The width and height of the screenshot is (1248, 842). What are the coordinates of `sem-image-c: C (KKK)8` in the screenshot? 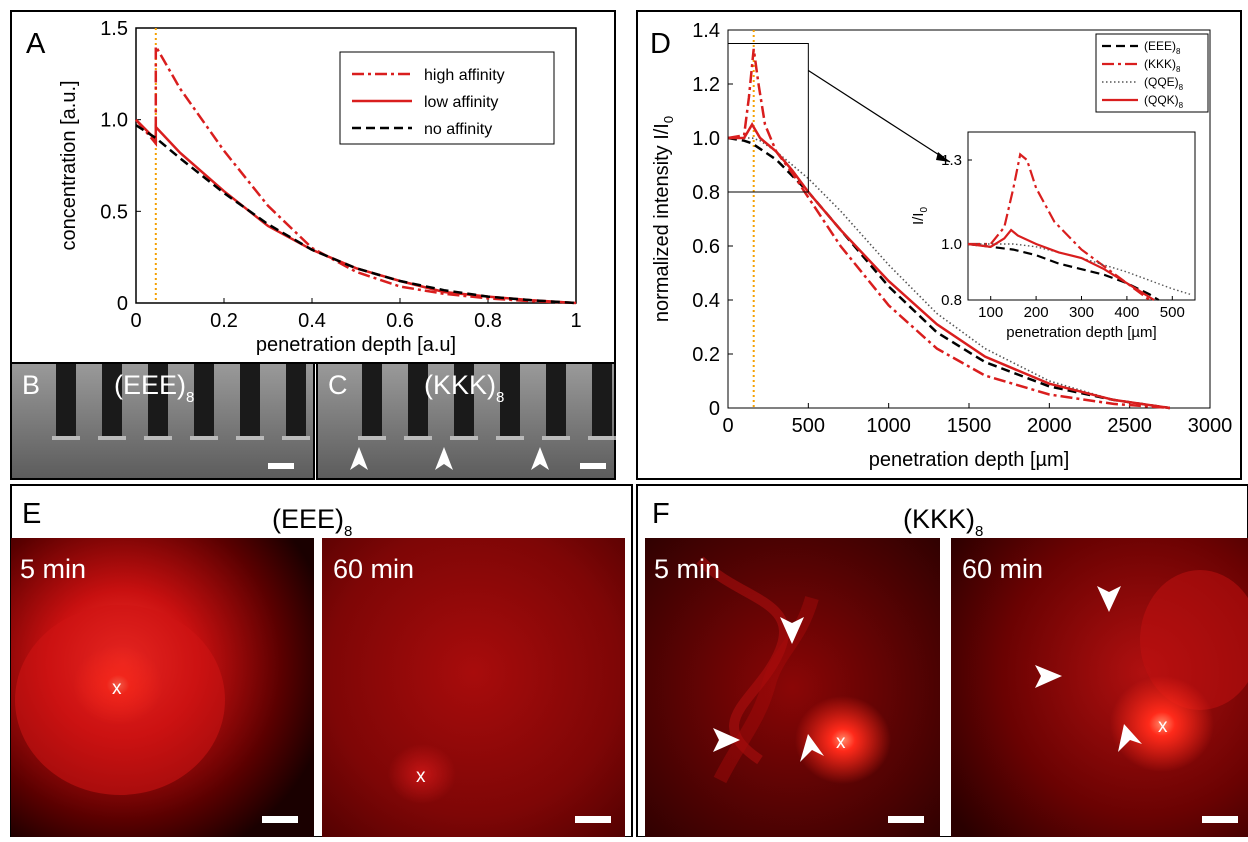 It's located at (466, 421).